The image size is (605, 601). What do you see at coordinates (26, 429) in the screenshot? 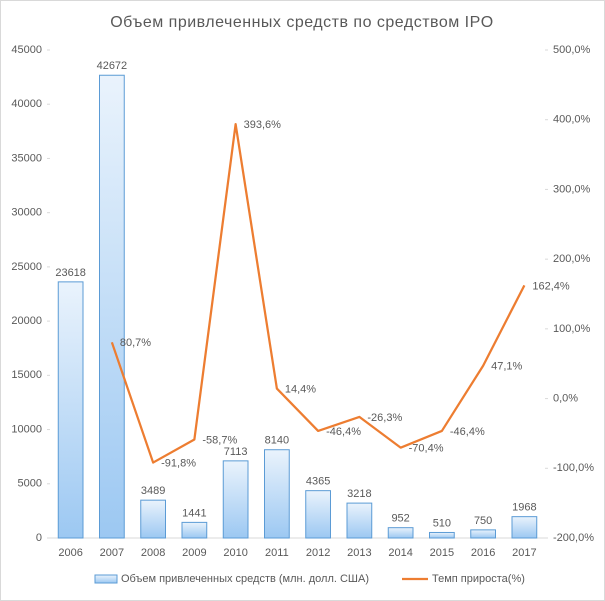
I see `y-tick-label: 10000` at bounding box center [26, 429].